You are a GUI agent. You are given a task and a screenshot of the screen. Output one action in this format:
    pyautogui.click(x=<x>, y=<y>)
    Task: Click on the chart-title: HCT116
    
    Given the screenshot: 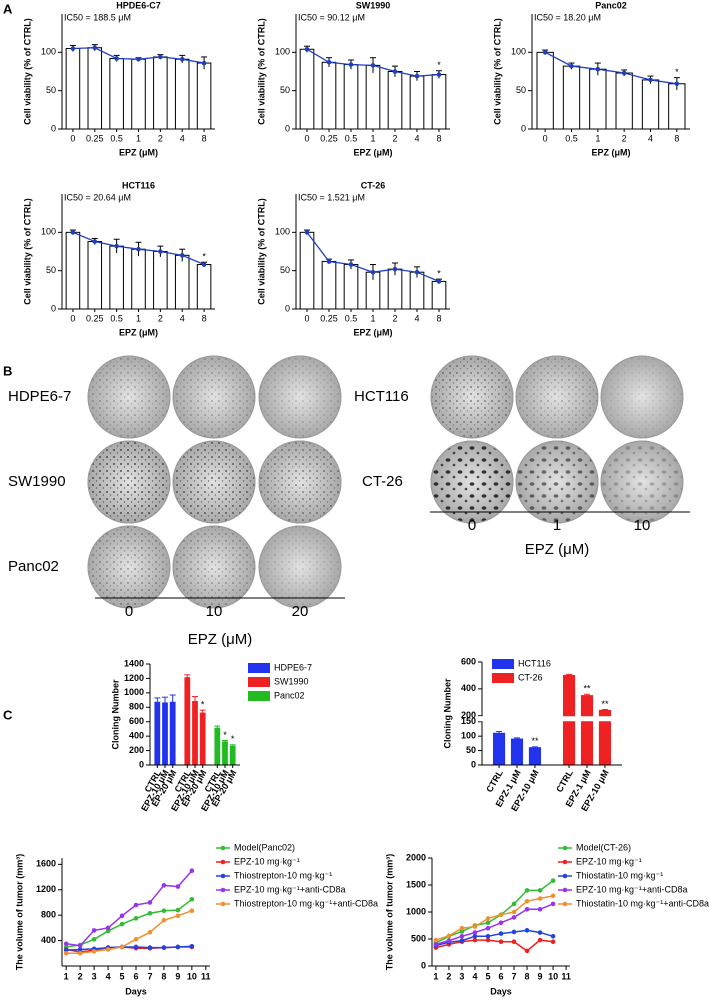 What is the action you would take?
    pyautogui.click(x=138, y=185)
    